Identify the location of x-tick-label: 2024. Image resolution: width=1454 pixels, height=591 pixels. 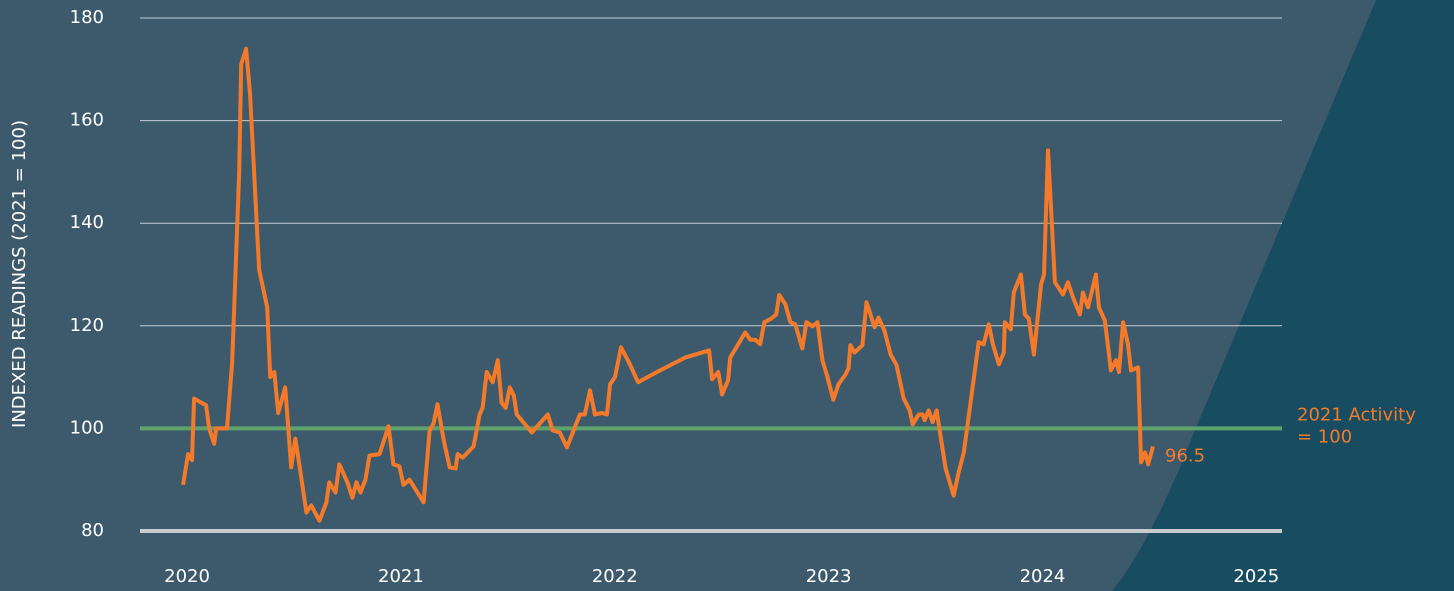
(1043, 576).